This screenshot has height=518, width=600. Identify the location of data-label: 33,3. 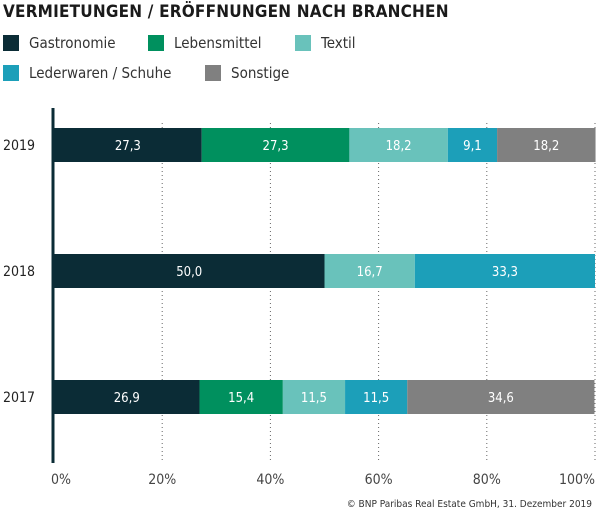
(505, 272).